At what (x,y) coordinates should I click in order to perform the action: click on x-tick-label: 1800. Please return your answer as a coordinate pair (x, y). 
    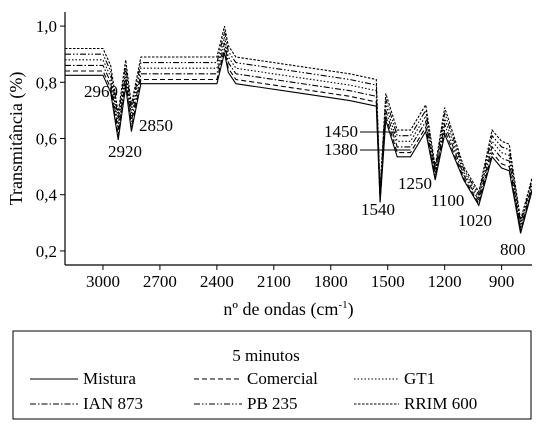
    Looking at the image, I should click on (331, 281).